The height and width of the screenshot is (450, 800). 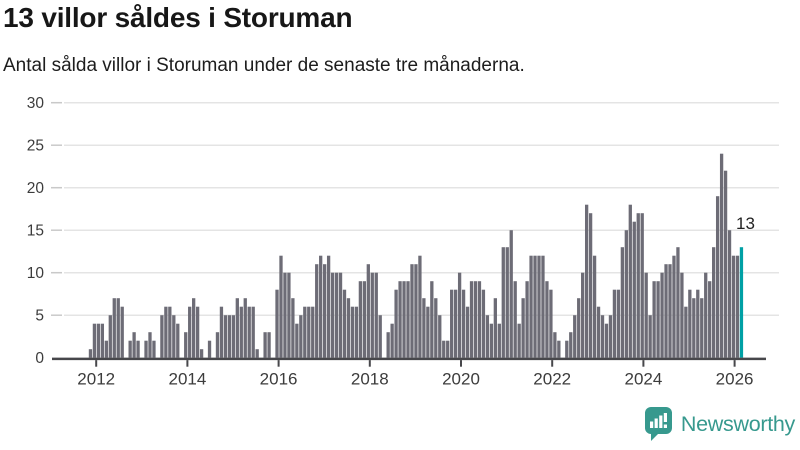 What do you see at coordinates (39, 316) in the screenshot?
I see `y-tick-label: 5` at bounding box center [39, 316].